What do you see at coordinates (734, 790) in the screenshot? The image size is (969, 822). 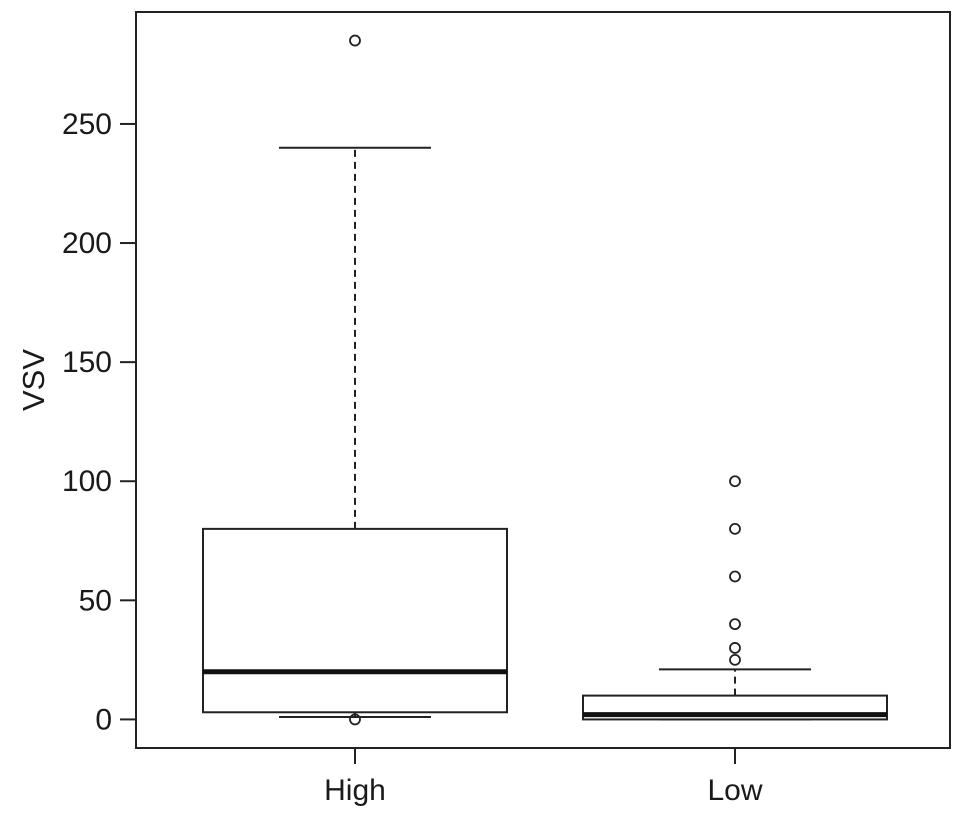 I see `x-tick-label-low: Low` at bounding box center [734, 790].